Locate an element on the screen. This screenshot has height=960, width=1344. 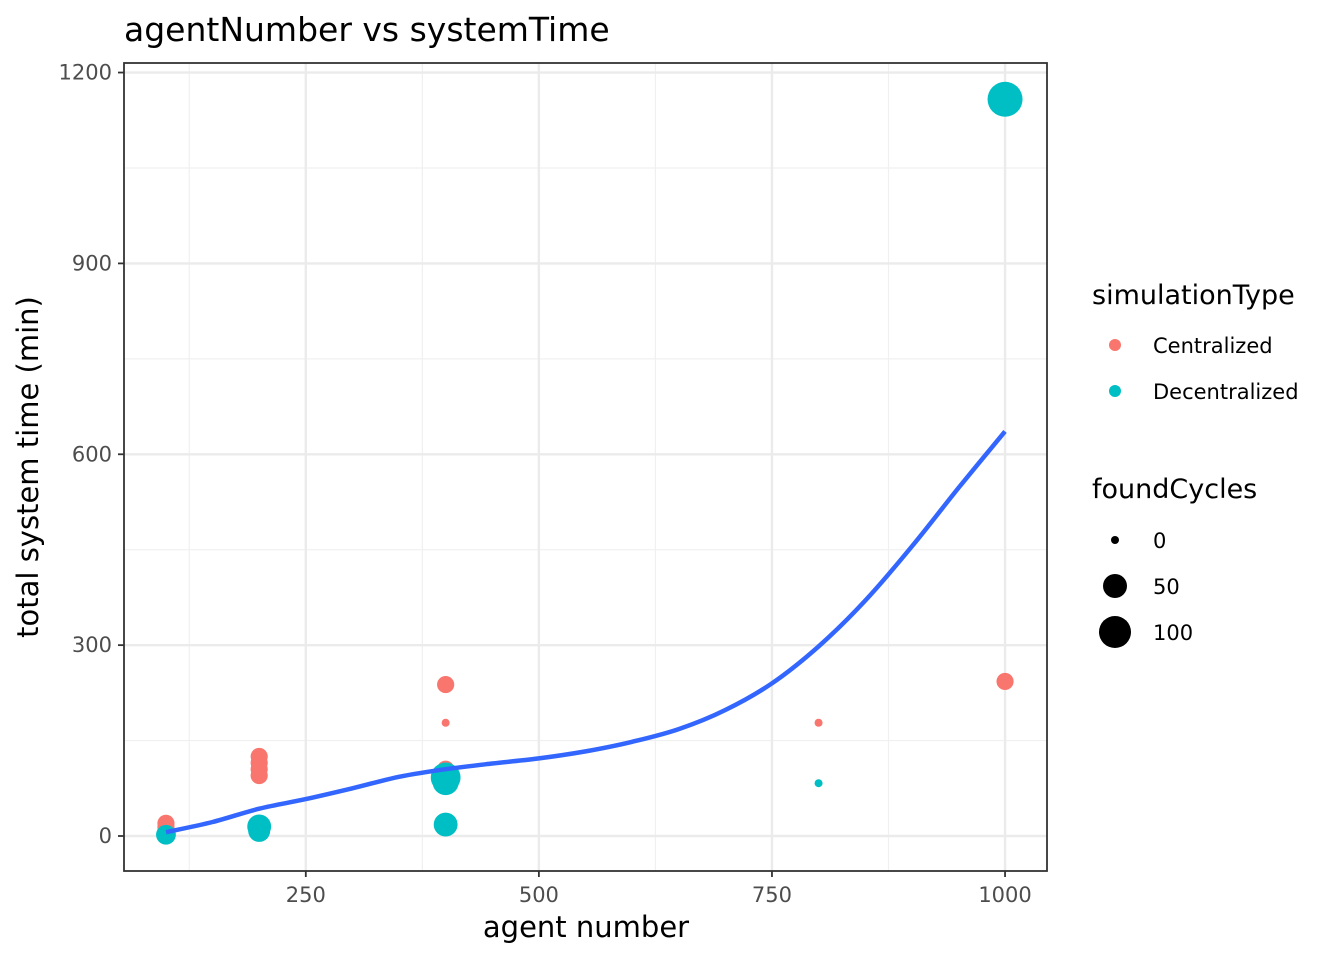
y-tick-label: 600 is located at coordinates (92, 454).